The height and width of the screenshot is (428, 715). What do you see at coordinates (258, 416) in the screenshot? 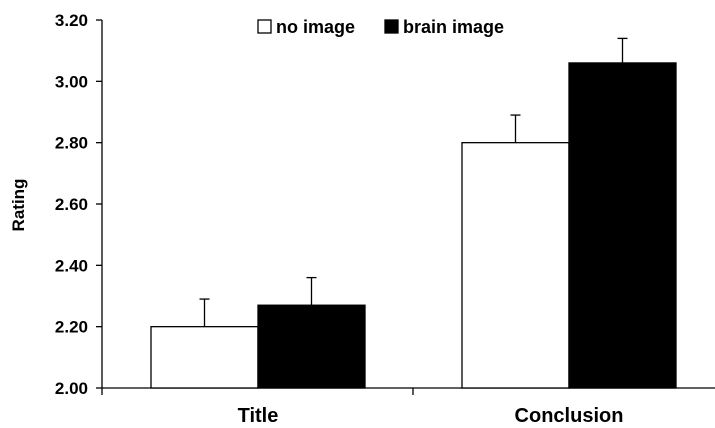
I see `x-category-label: Title` at bounding box center [258, 416].